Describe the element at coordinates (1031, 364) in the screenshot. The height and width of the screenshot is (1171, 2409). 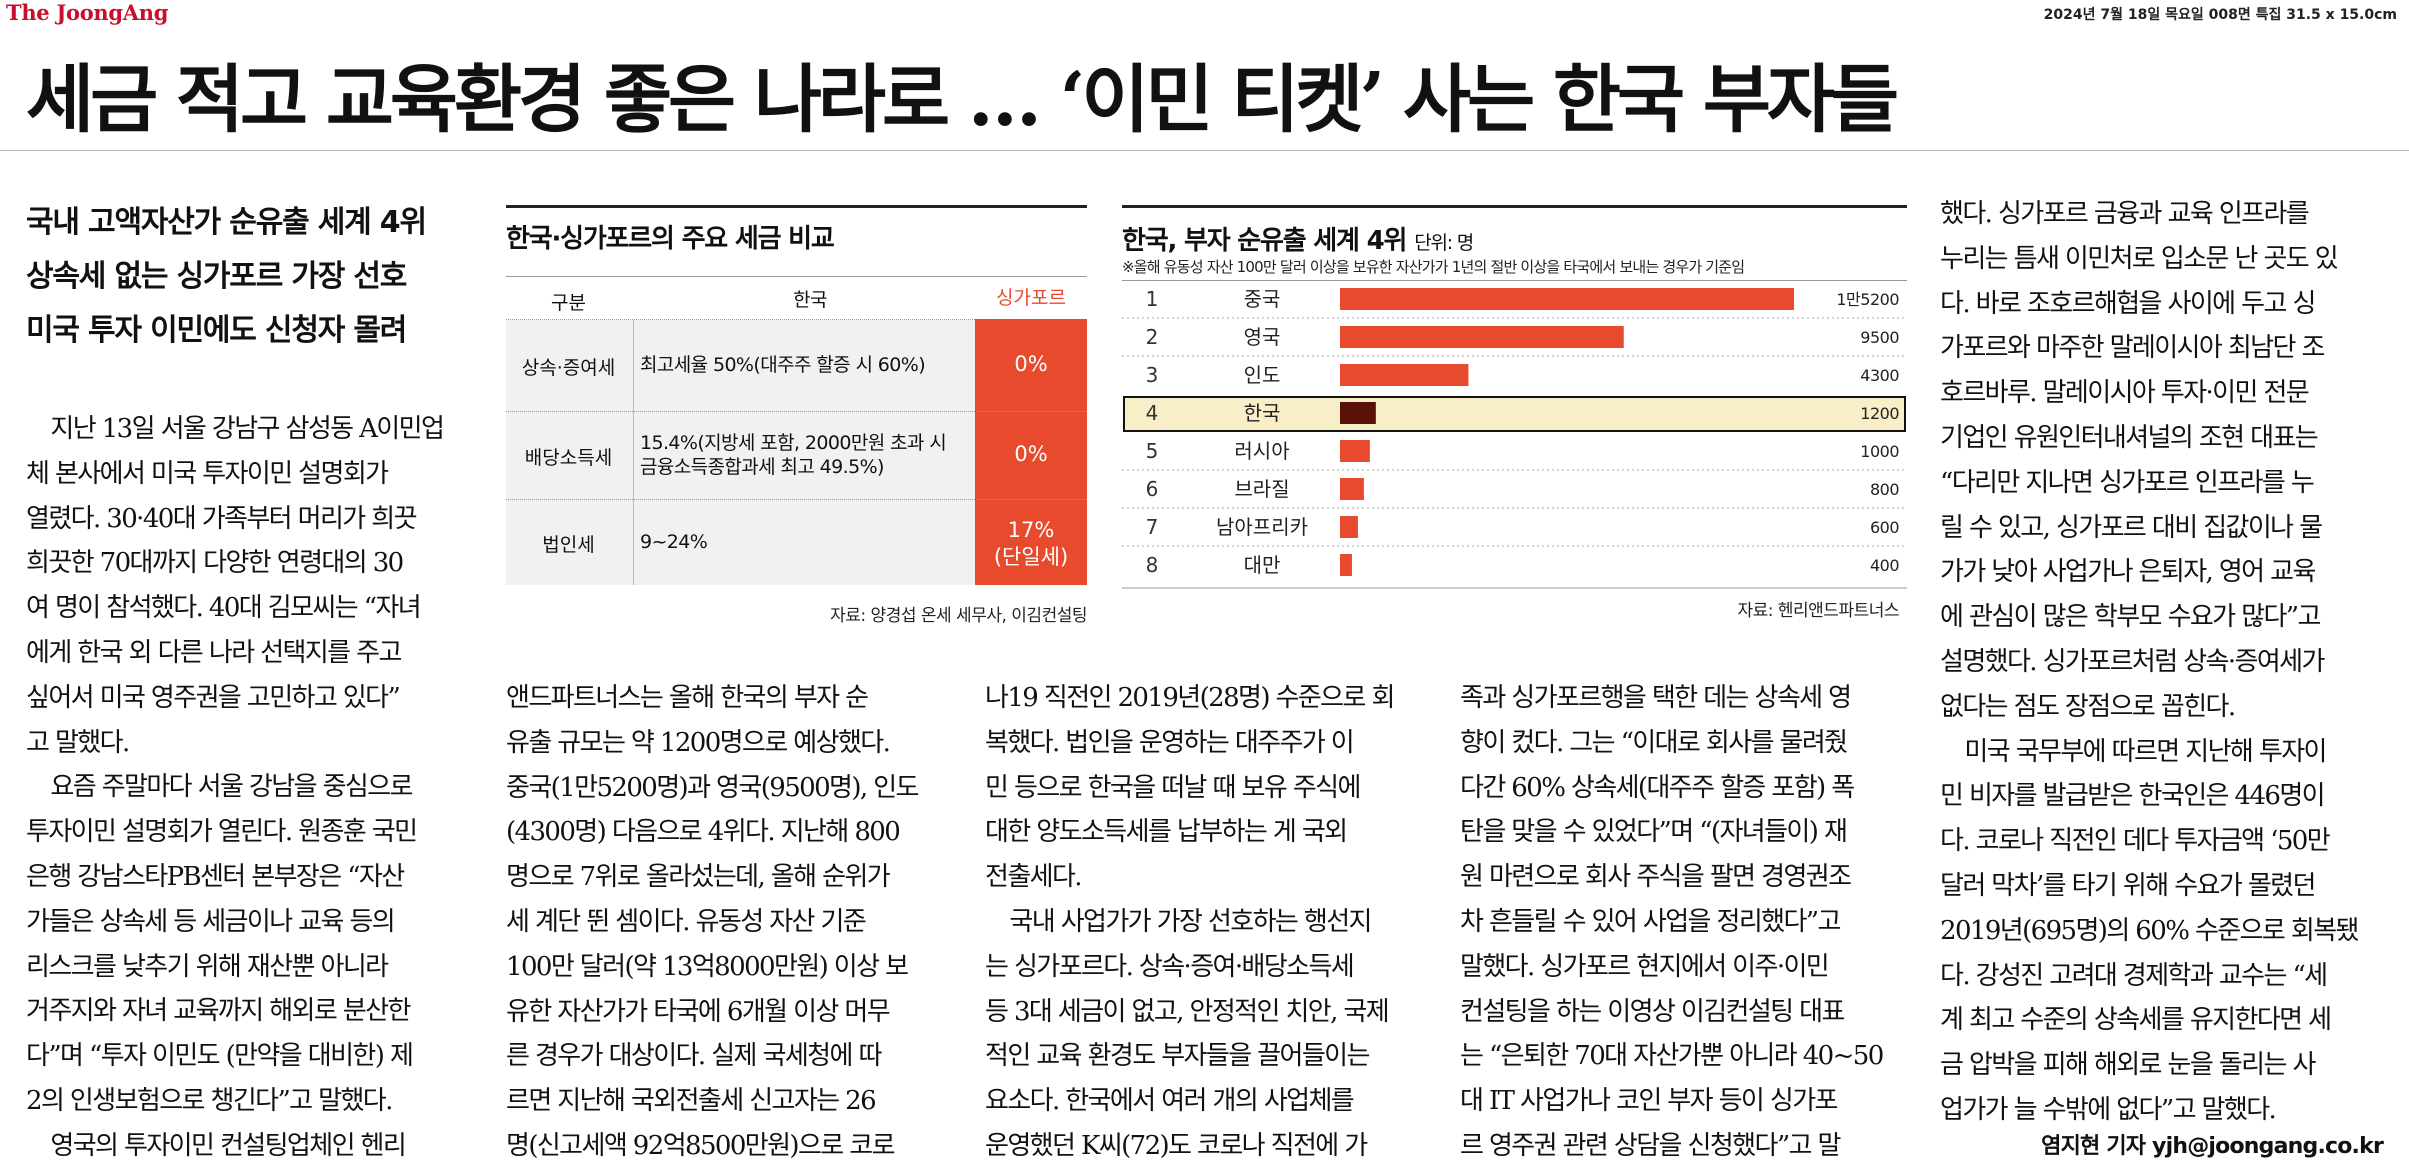
I see `row-singapore: 0%` at that location.